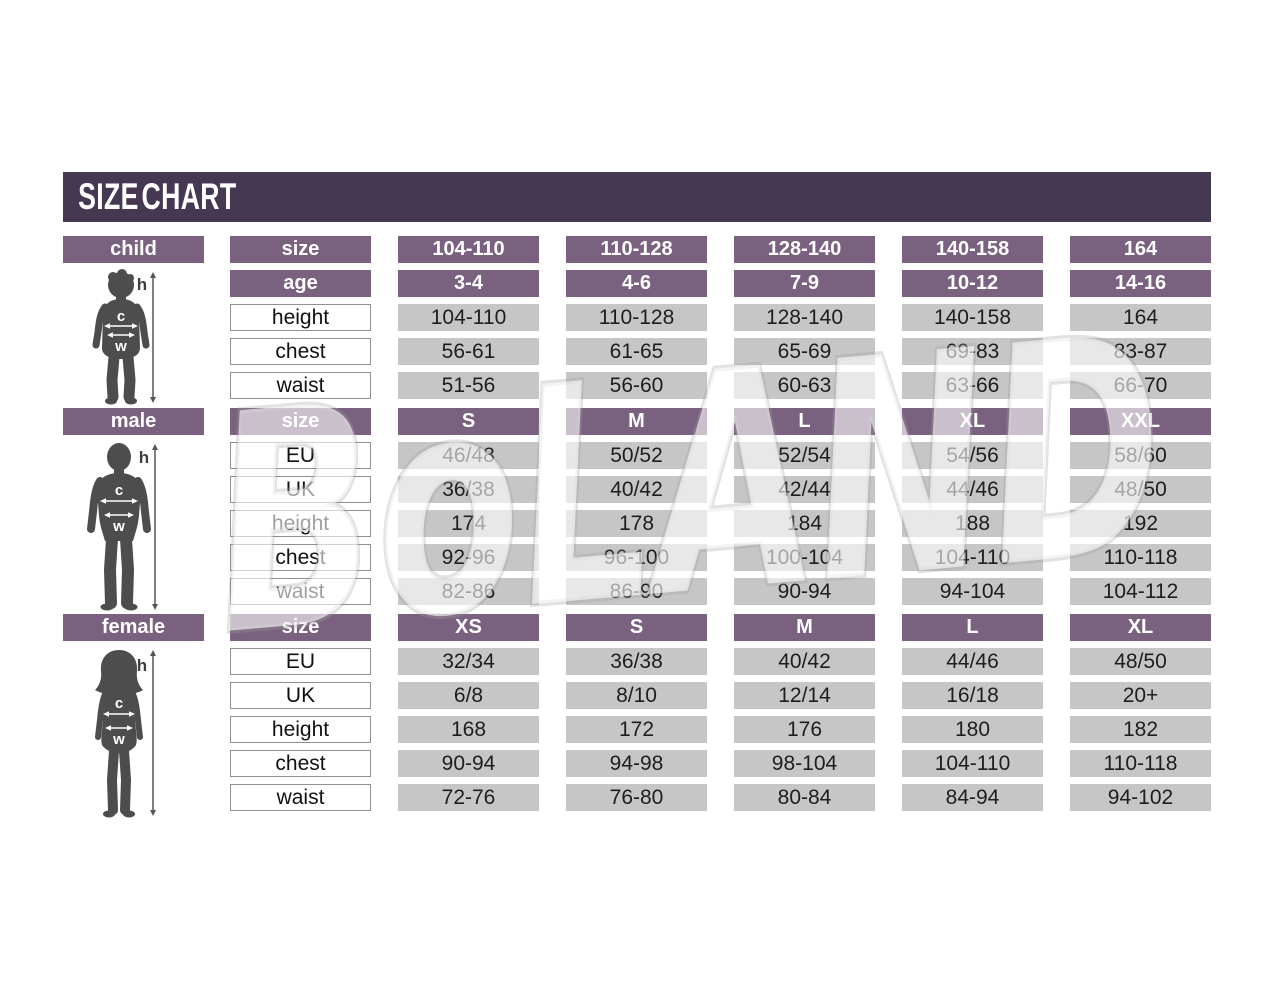  Describe the element at coordinates (804, 797) in the screenshot. I see `value-cell: 80-84` at that location.